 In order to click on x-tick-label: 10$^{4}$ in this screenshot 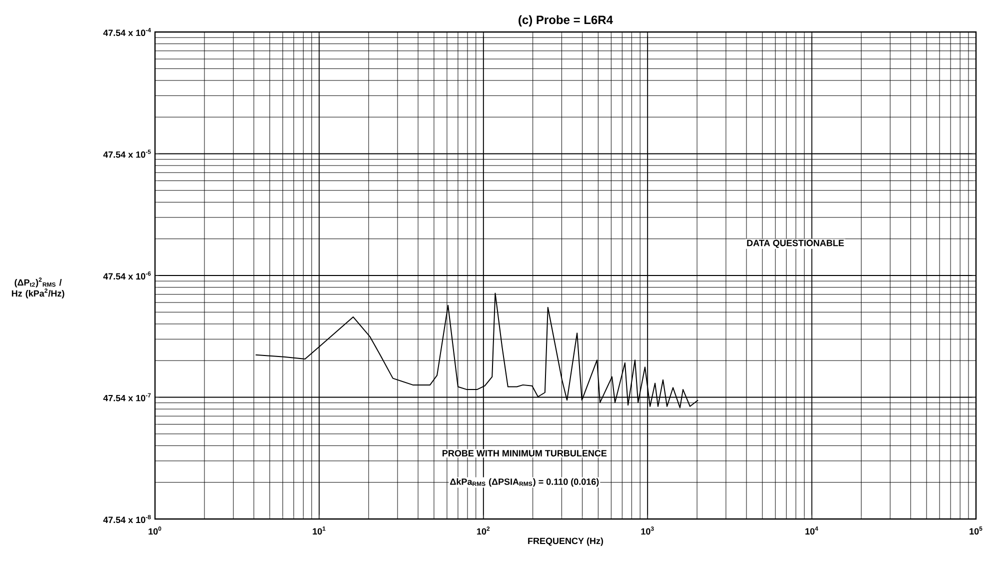, I will do `click(811, 530)`.